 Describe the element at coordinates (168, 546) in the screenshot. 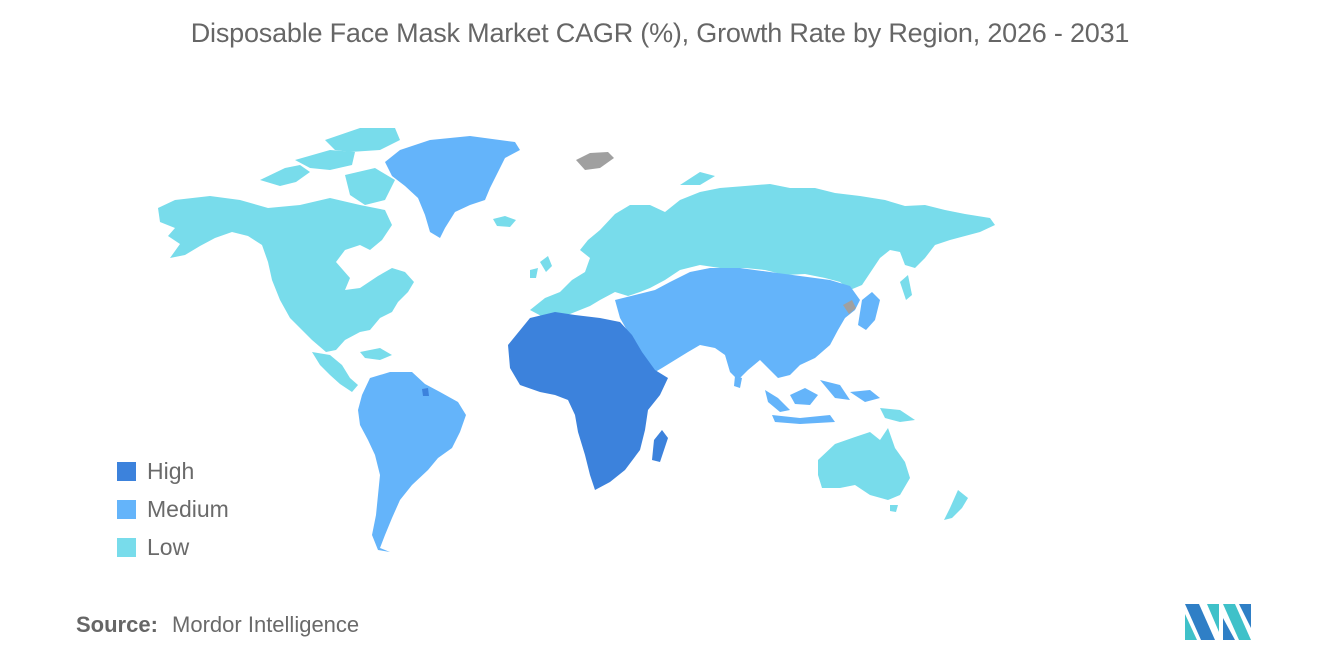

I see `legend-label-low: Low` at that location.